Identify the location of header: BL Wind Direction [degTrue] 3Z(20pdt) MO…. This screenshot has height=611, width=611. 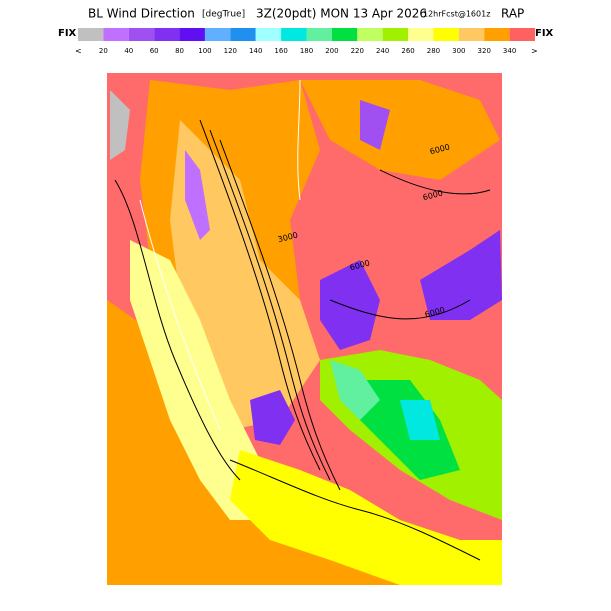
(306, 14).